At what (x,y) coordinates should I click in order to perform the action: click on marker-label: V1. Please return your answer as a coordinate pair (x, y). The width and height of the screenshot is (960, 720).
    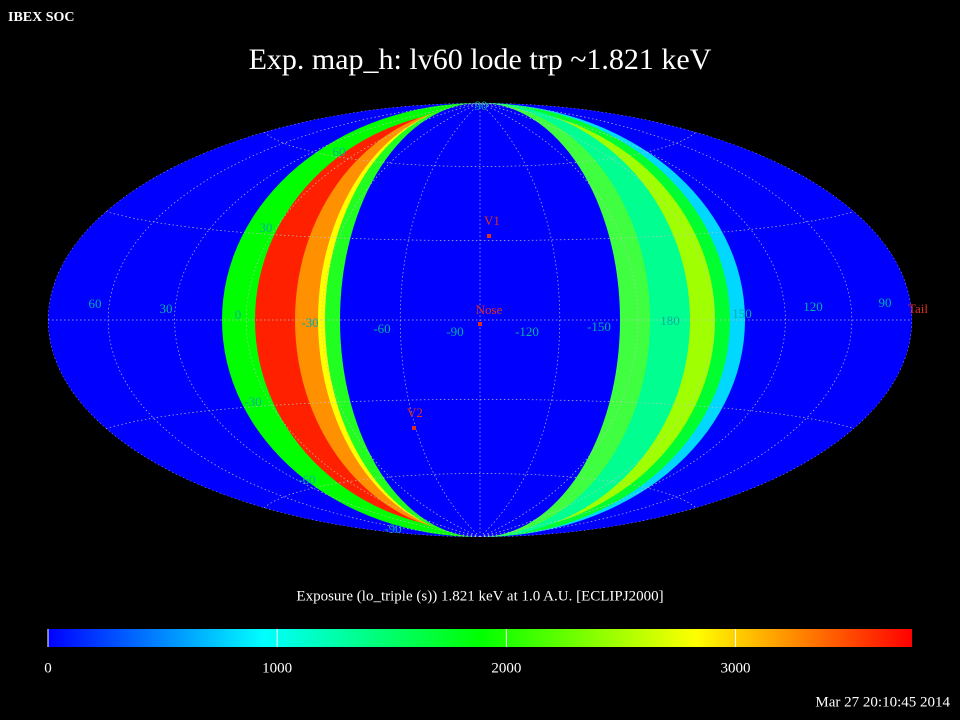
    Looking at the image, I should click on (492, 220).